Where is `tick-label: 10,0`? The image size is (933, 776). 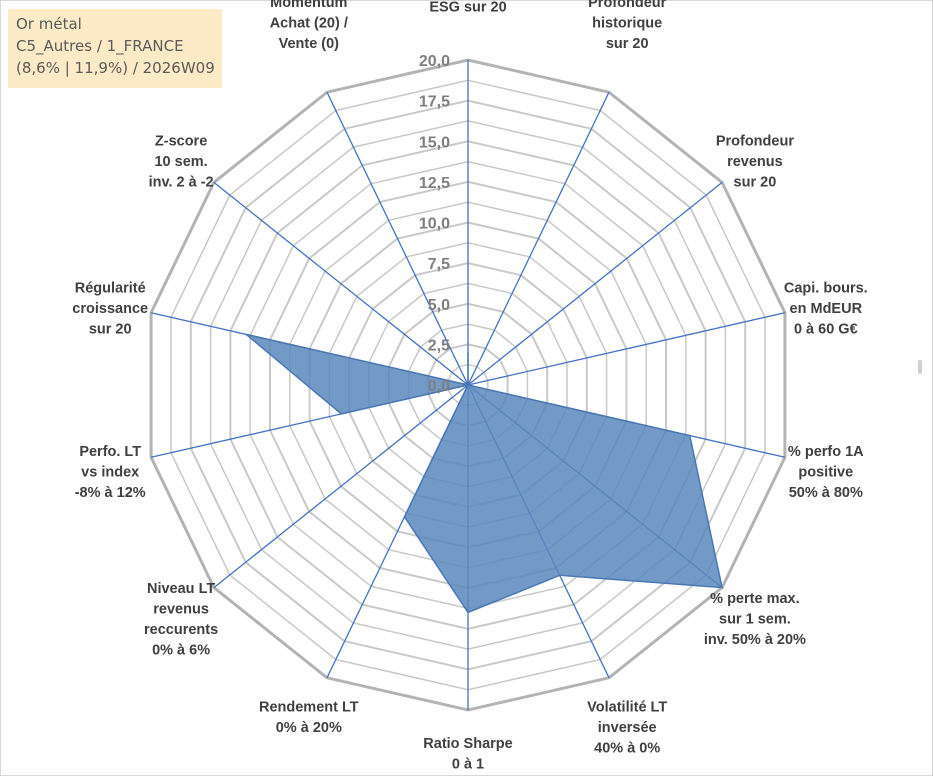
tick-label: 10,0 is located at coordinates (434, 224).